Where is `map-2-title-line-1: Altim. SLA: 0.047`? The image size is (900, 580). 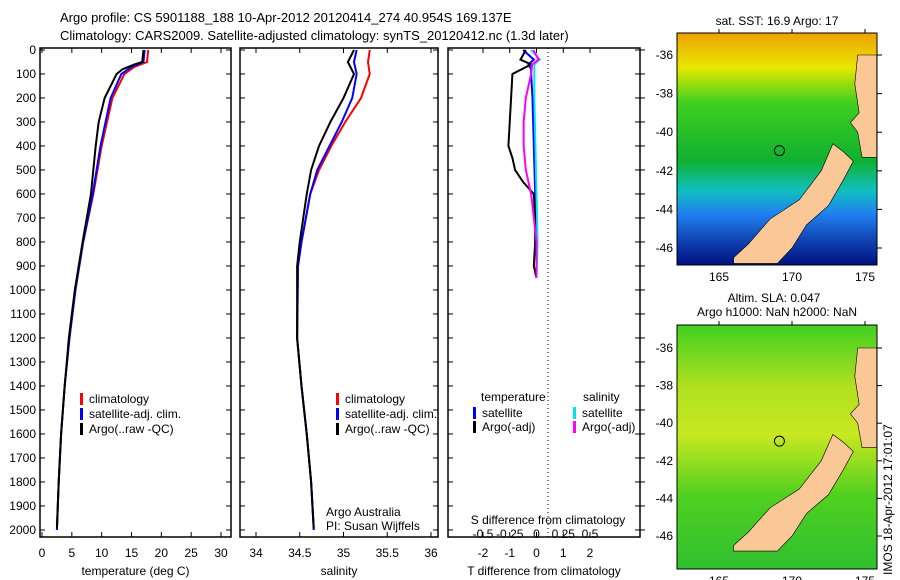 map-2-title-line-1: Altim. SLA: 0.047 is located at coordinates (774, 298).